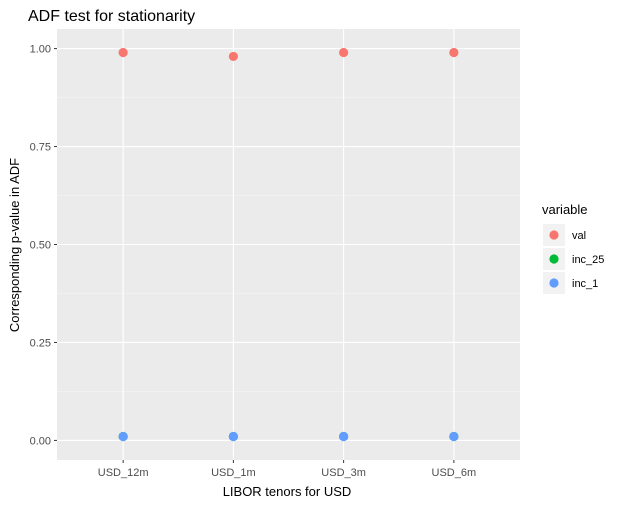  I want to click on x-tick-label: USD_1m, so click(233, 473).